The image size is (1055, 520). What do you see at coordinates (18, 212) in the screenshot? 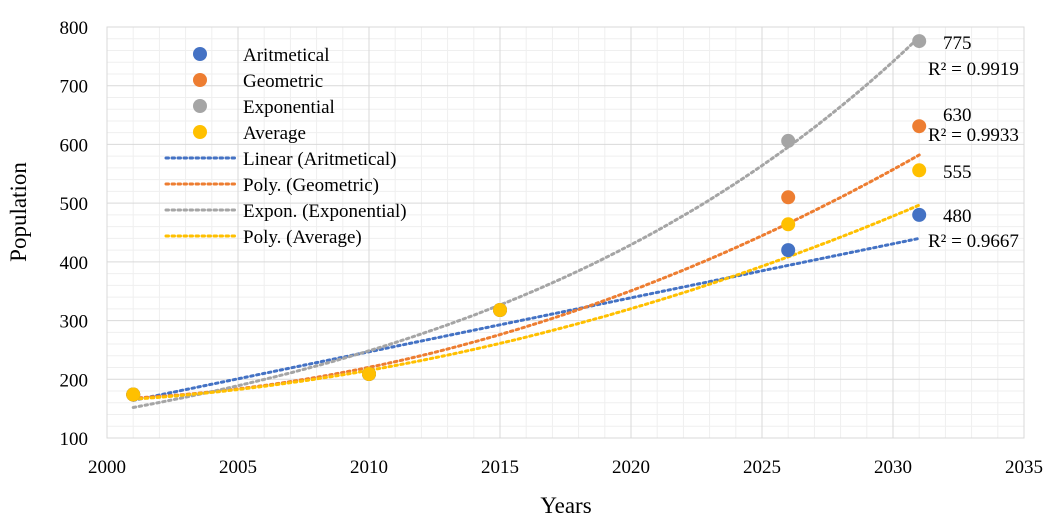
I see `y-axis-title: Population` at bounding box center [18, 212].